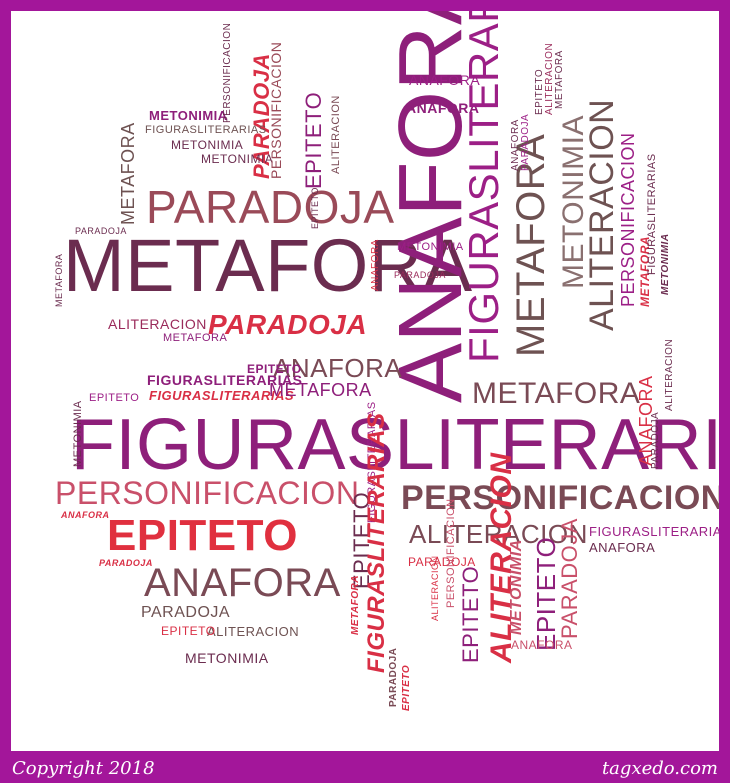 This screenshot has width=730, height=783. I want to click on word-metafora-3: METAFORA, so click(128, 173).